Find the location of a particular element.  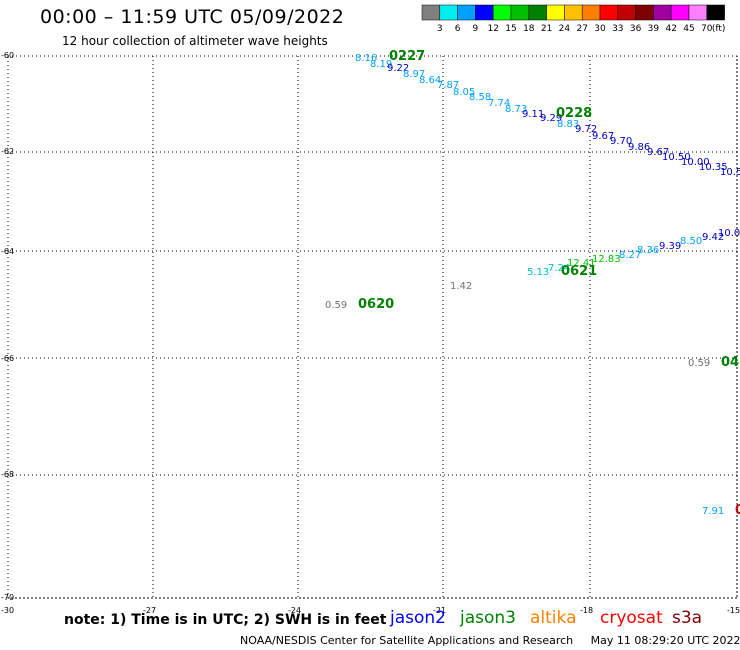

legend-label: 33 is located at coordinates (617, 29).